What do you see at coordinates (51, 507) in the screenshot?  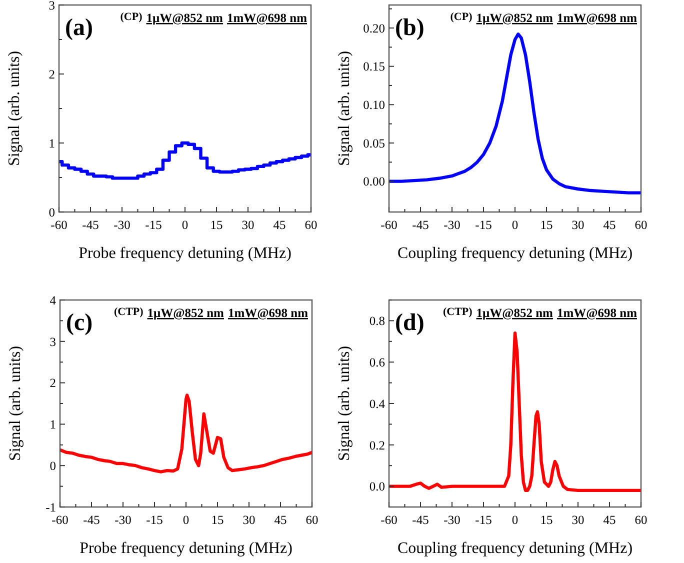 I see `y-tick-label: -1` at bounding box center [51, 507].